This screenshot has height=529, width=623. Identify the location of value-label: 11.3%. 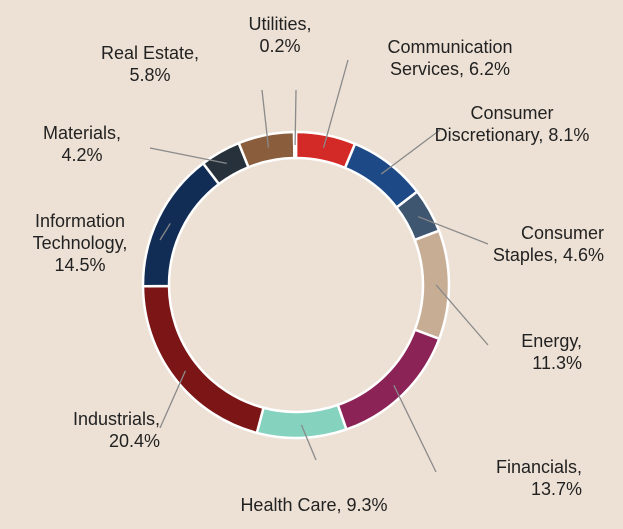
(557, 363).